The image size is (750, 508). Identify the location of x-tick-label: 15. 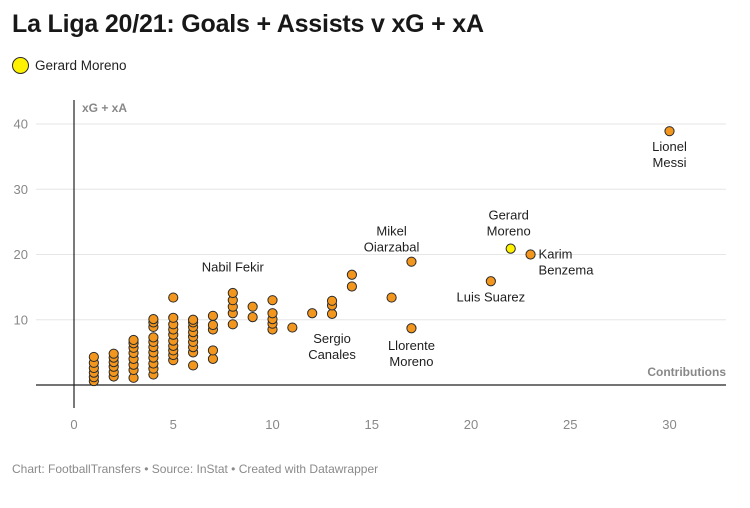
(372, 424).